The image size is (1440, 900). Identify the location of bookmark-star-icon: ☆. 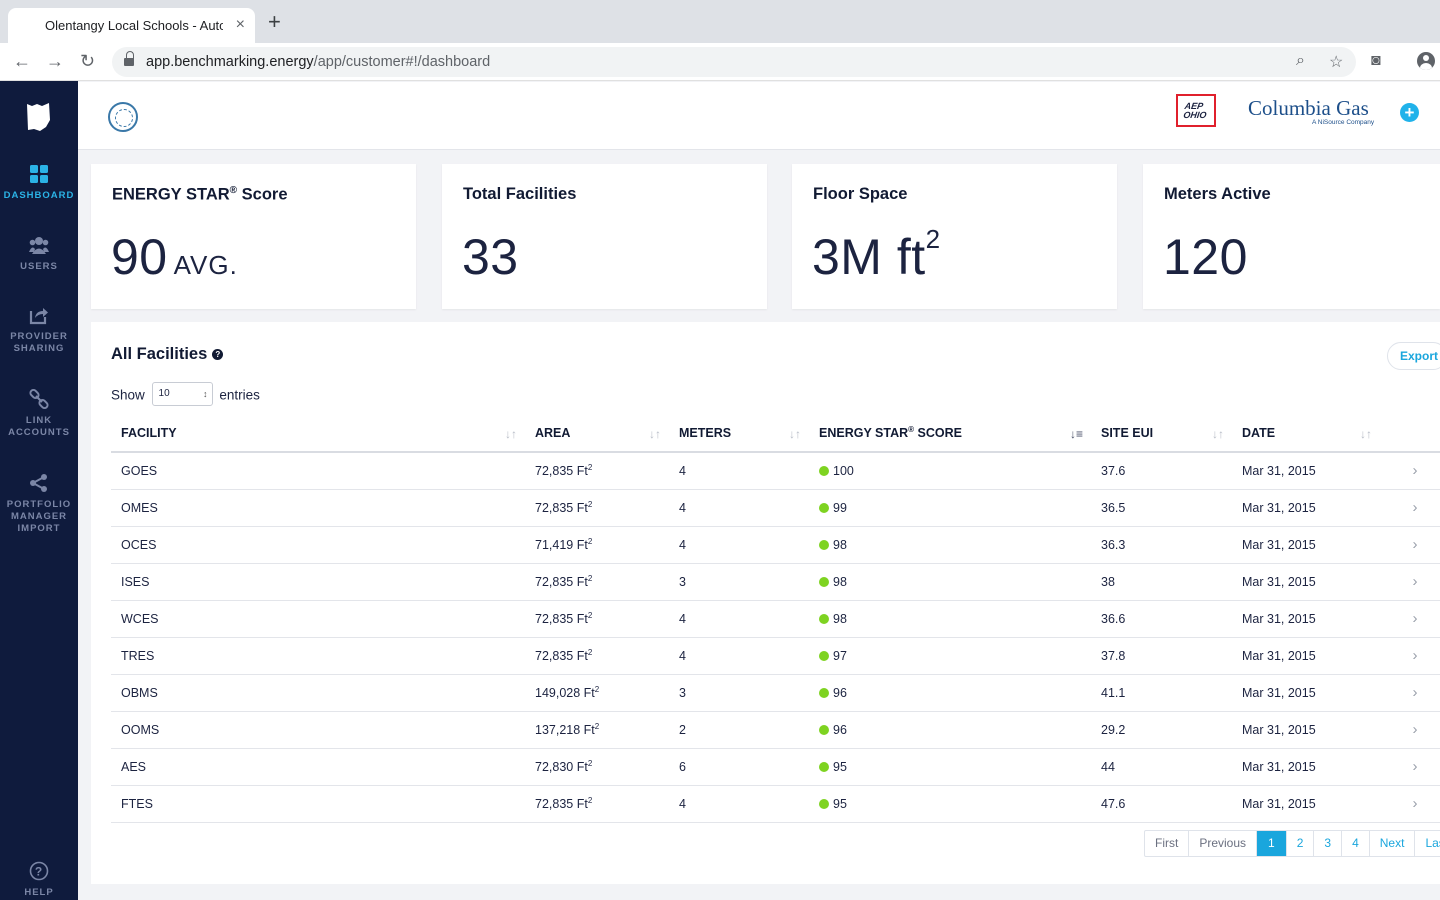
(1336, 62).